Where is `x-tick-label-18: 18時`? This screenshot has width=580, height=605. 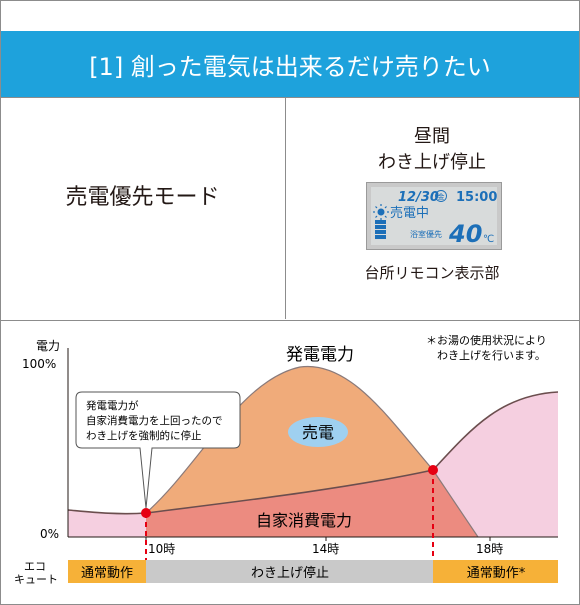
x-tick-label-18: 18時 is located at coordinates (489, 549).